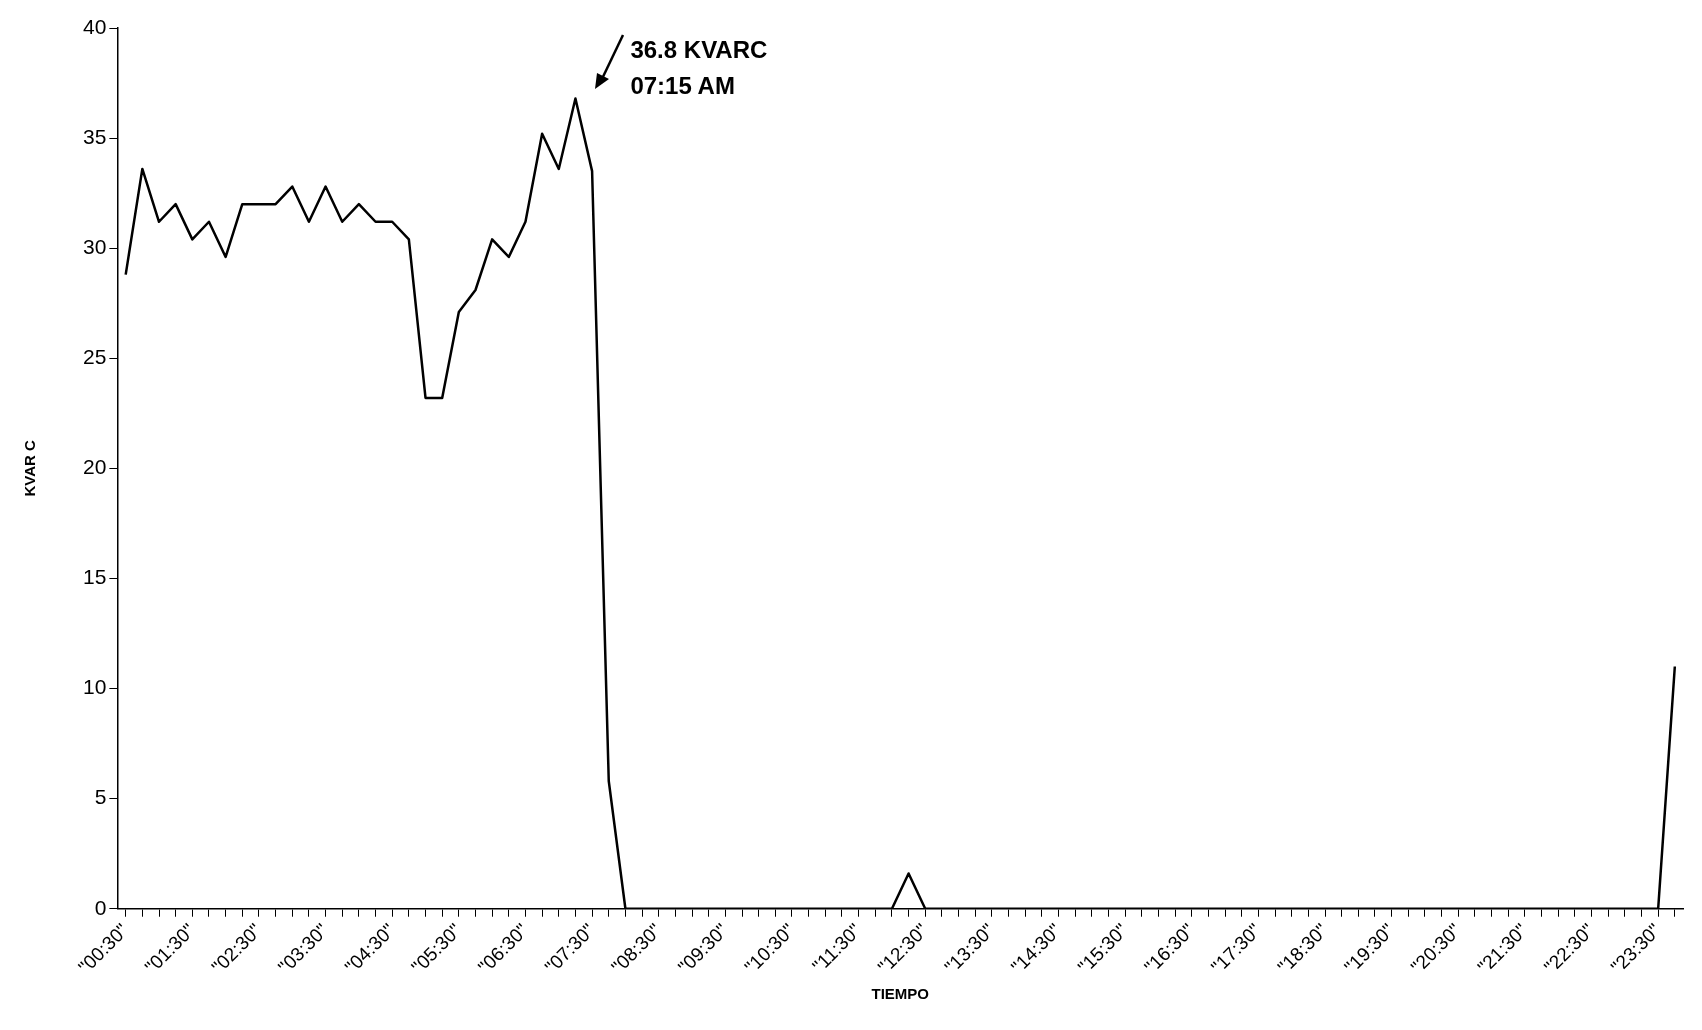 The height and width of the screenshot is (1030, 1702). I want to click on annotation: 36.8 KVARC 07:15 AM, so click(699, 68).